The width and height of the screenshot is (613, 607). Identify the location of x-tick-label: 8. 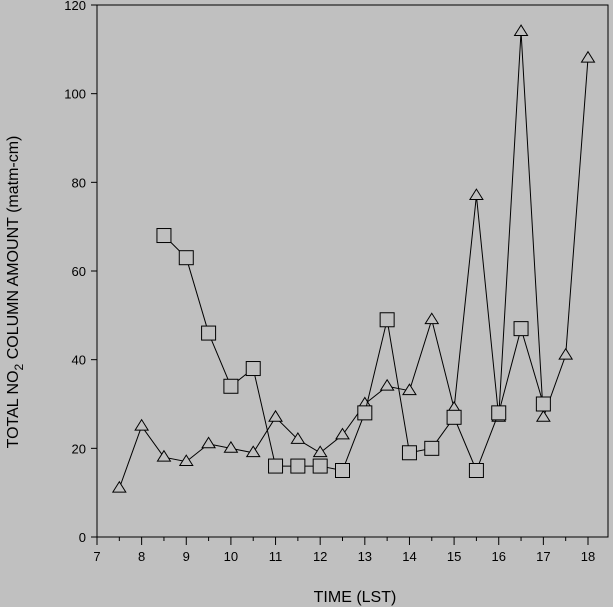
(141, 556).